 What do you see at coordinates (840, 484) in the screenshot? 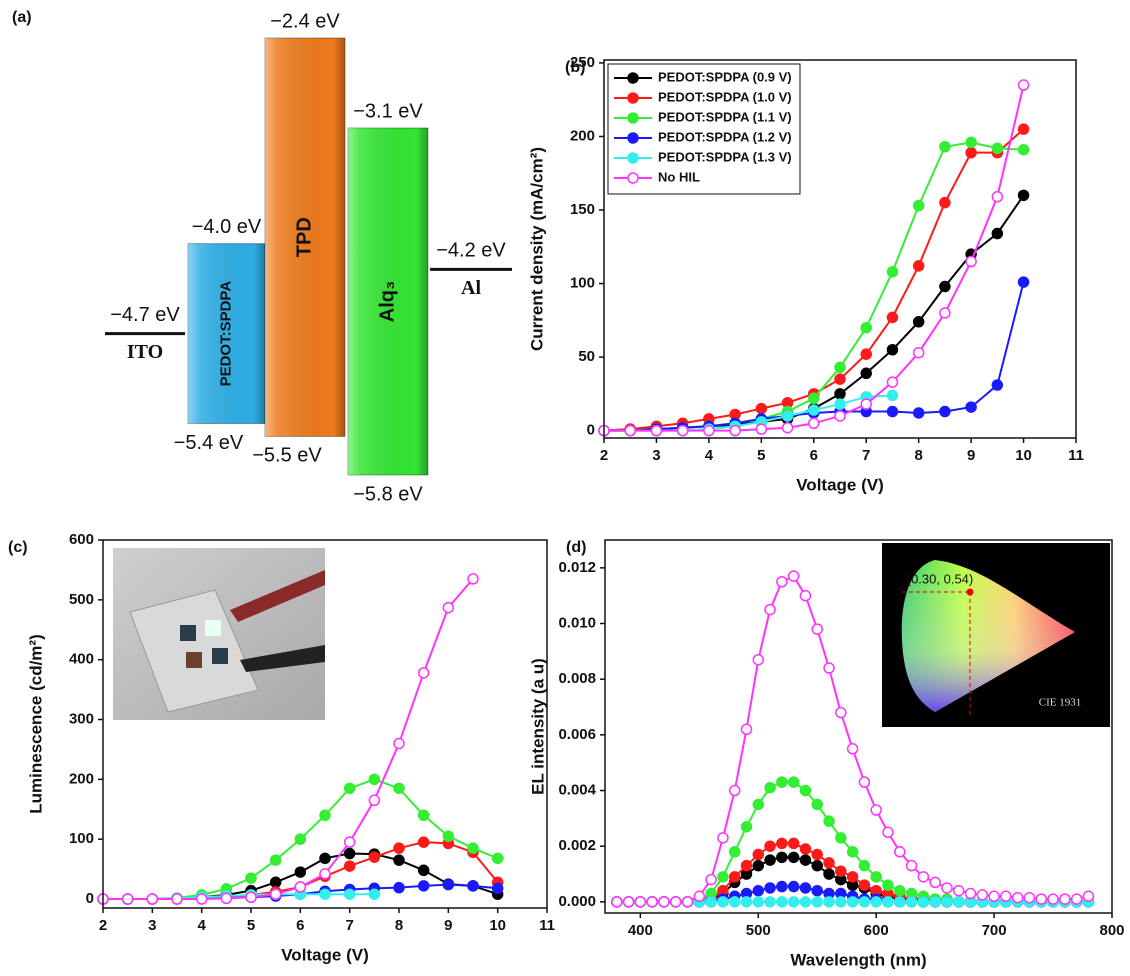
I see `x-axis-label: Voltage (V)` at bounding box center [840, 484].